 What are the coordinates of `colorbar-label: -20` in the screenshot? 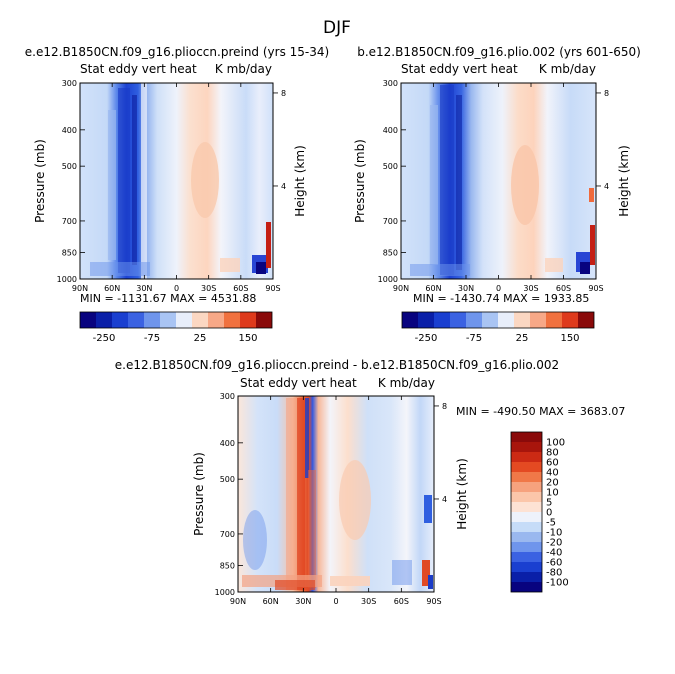 It's located at (554, 543).